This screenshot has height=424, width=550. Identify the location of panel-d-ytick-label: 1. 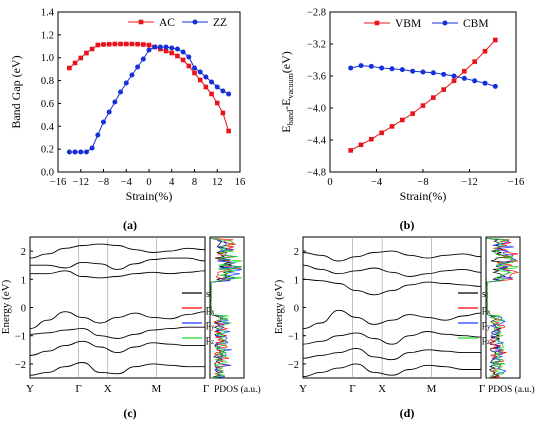
(296, 280).